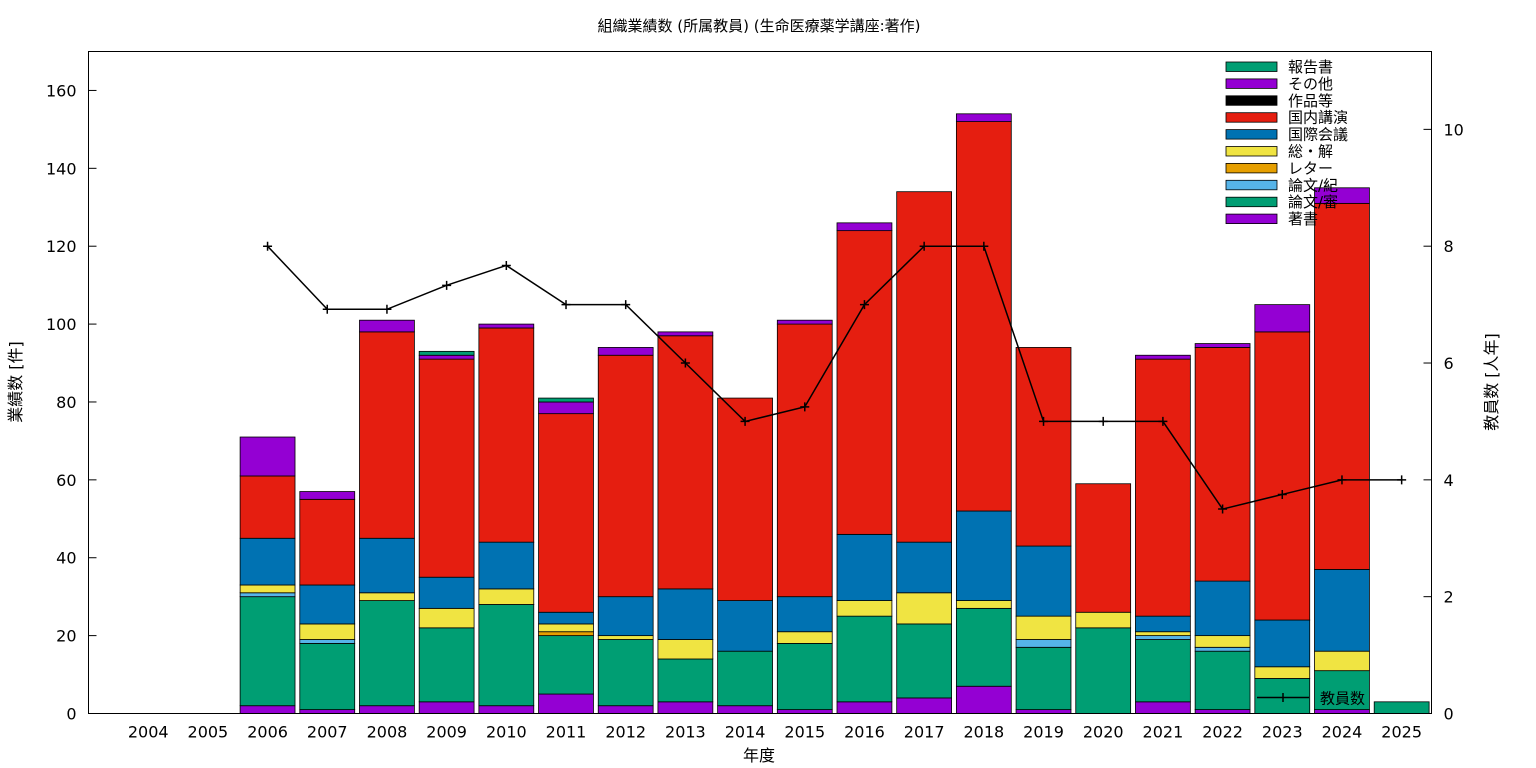 This screenshot has width=1536, height=768. What do you see at coordinates (446, 732) in the screenshot?
I see `x-tick-label: 2009` at bounding box center [446, 732].